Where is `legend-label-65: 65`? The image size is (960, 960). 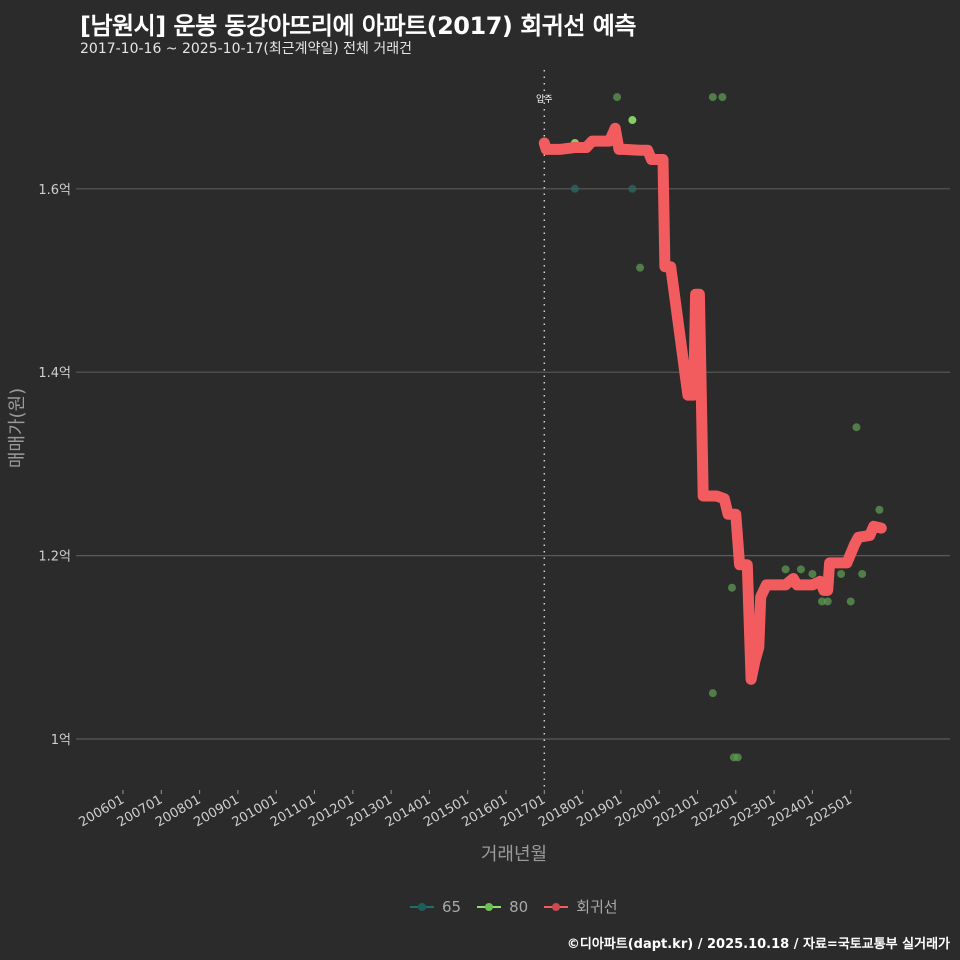 legend-label-65: 65 is located at coordinates (452, 906).